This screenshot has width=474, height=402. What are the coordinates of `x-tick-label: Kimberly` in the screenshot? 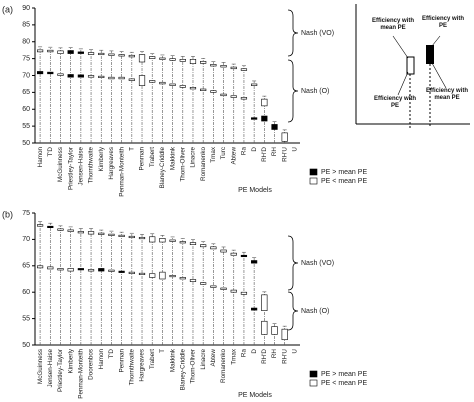 It's located at (70, 360).